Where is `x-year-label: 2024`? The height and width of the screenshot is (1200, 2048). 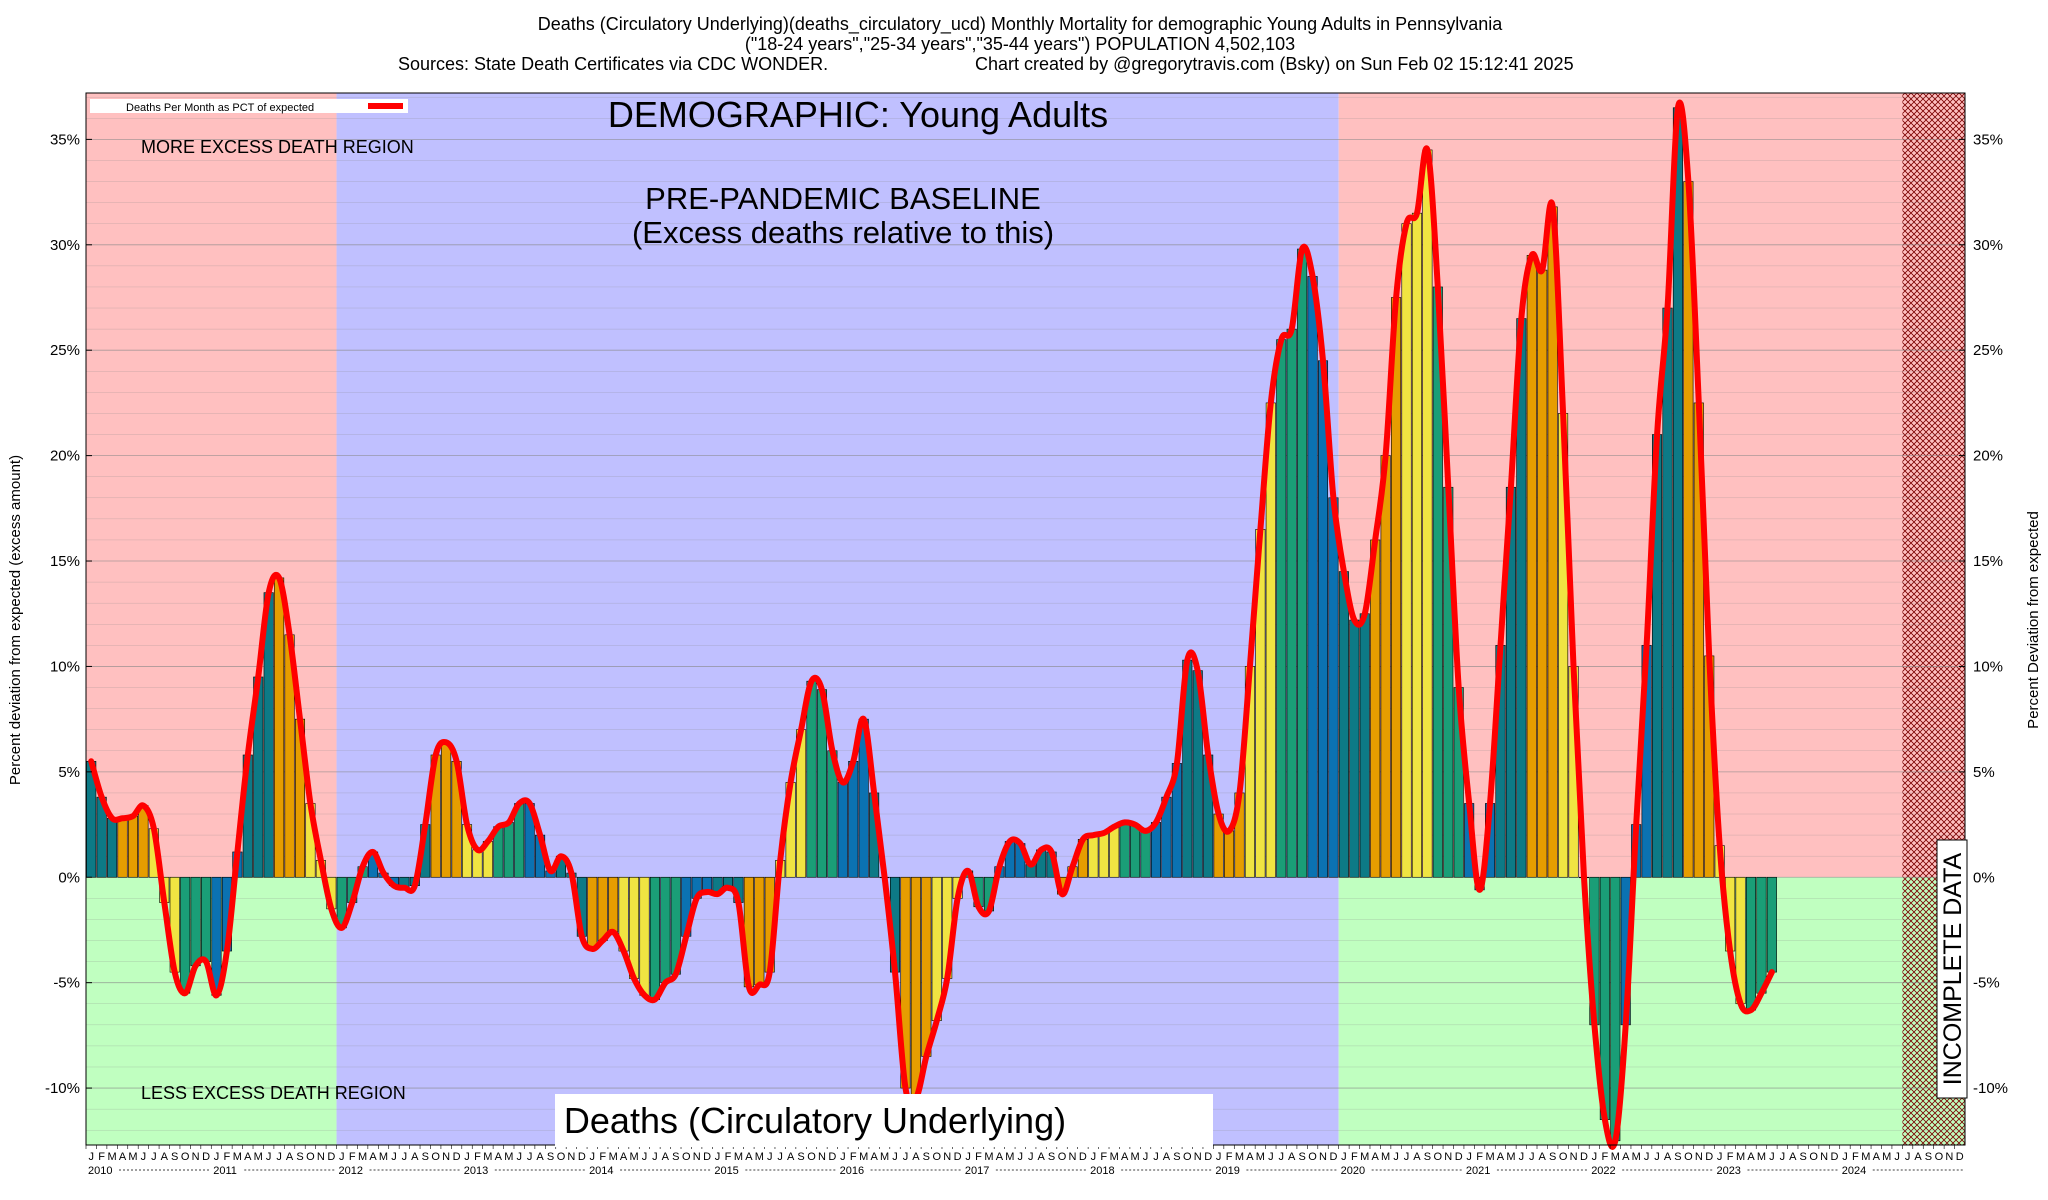 x-year-label: 2024 is located at coordinates (1854, 1171).